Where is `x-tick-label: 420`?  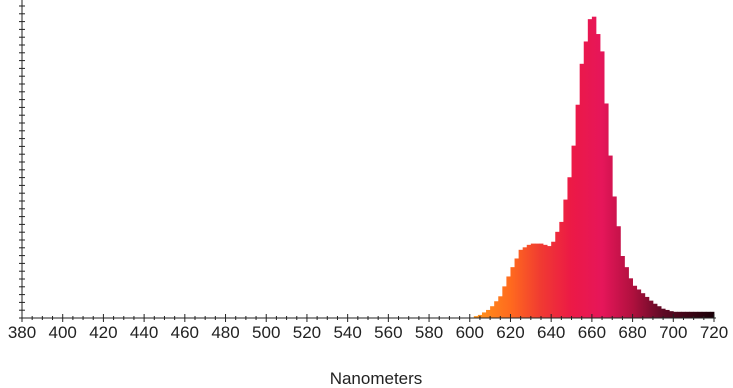
x-tick-label: 420 is located at coordinates (103, 332).